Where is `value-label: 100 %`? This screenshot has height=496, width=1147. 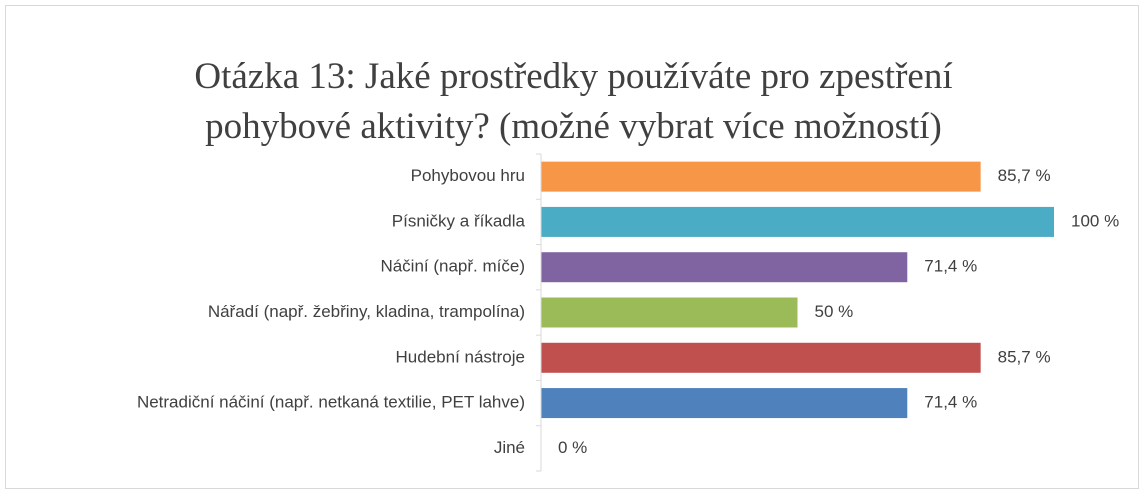
value-label: 100 % is located at coordinates (1095, 220).